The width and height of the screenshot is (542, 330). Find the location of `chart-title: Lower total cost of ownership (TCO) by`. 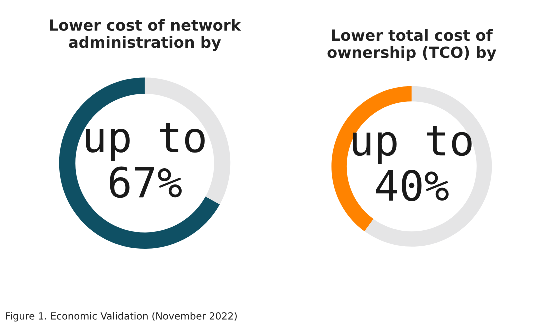

chart-title: Lower total cost of ownership (TCO) by is located at coordinates (412, 45).